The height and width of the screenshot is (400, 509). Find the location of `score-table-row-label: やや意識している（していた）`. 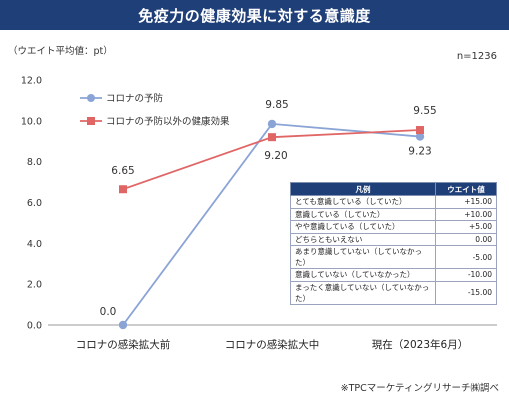

score-table-row-label: やや意識している（していた） is located at coordinates (363, 227).